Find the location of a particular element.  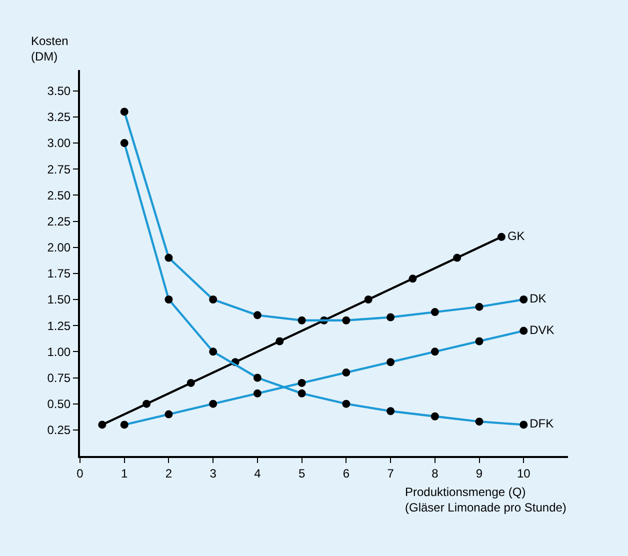

y-tick-label: 1.25 is located at coordinates (59, 325).